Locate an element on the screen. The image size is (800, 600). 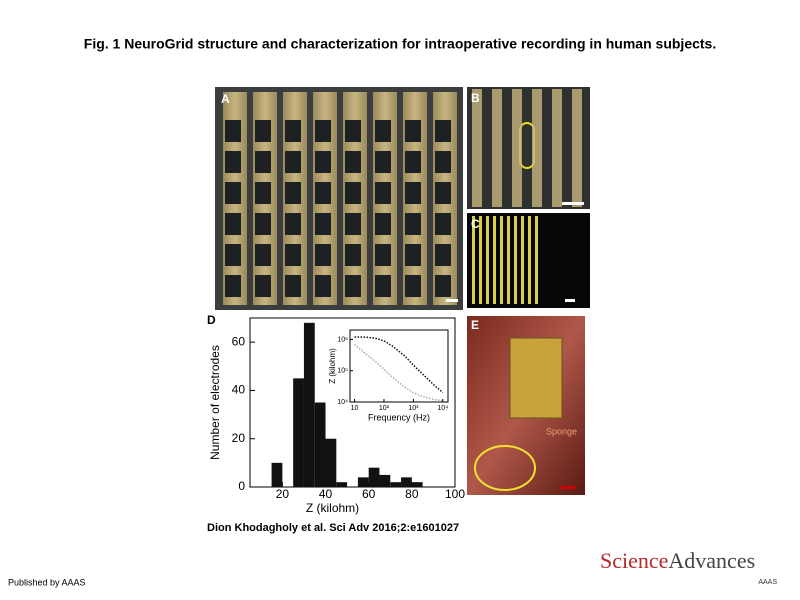
inset-y-tick-label: 10⁵ is located at coordinates (342, 371).